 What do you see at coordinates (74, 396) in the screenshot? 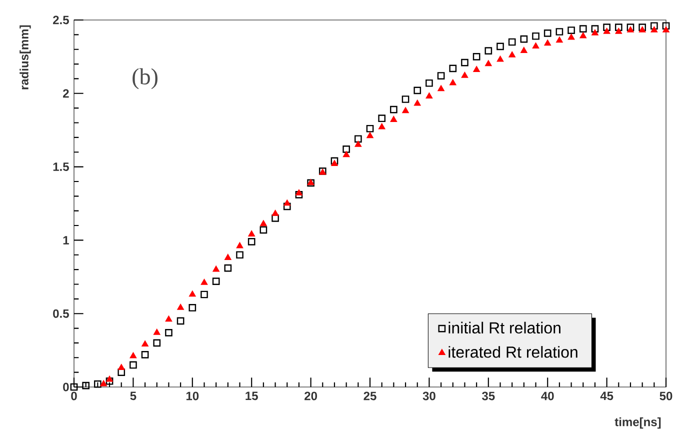
I see `x-tick-label: 0` at bounding box center [74, 396].